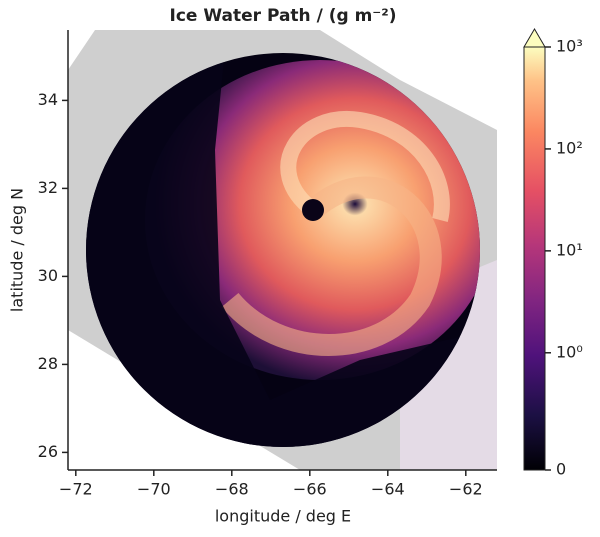 The height and width of the screenshot is (537, 600). Describe the element at coordinates (561, 469) in the screenshot. I see `colorbar-tick-label: 0` at that location.